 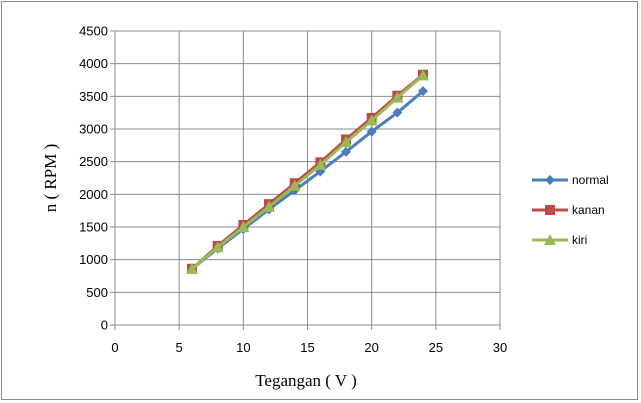 What do you see at coordinates (436, 347) in the screenshot?
I see `x-tick-label: 25` at bounding box center [436, 347].